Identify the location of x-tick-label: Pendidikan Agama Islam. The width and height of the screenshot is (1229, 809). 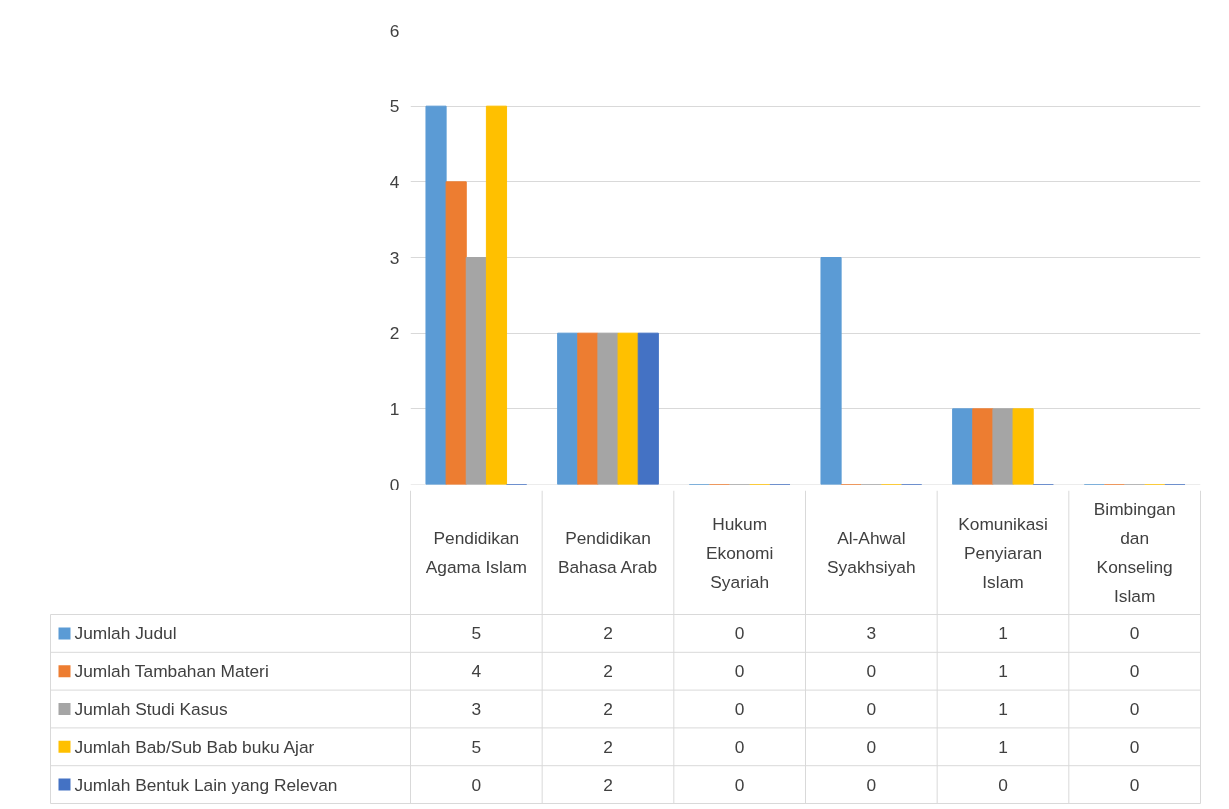
(476, 552).